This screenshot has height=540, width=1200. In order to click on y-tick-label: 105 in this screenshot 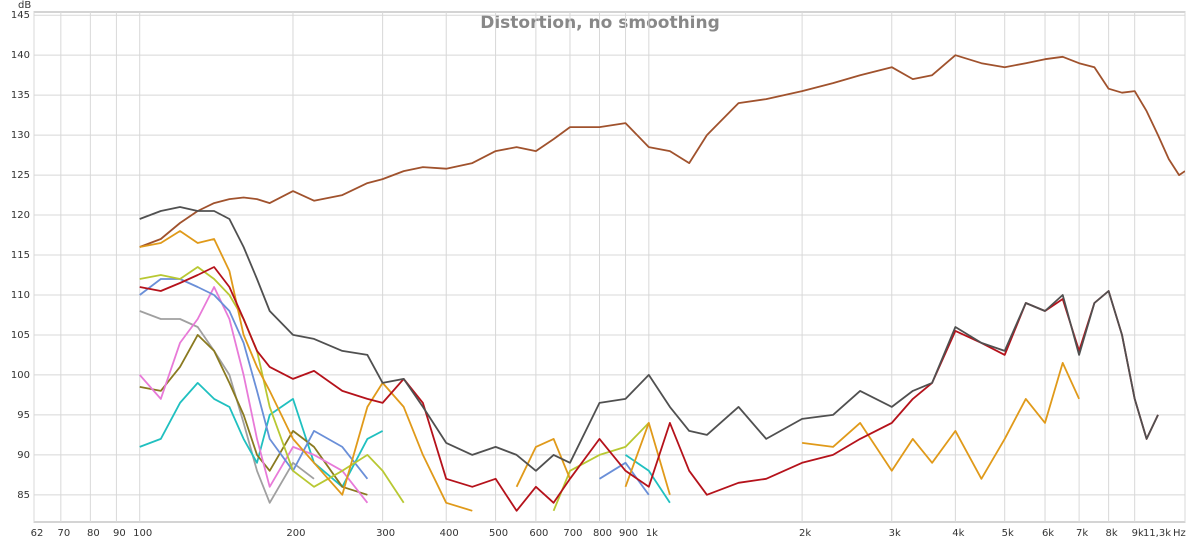, I will do `click(20, 335)`.